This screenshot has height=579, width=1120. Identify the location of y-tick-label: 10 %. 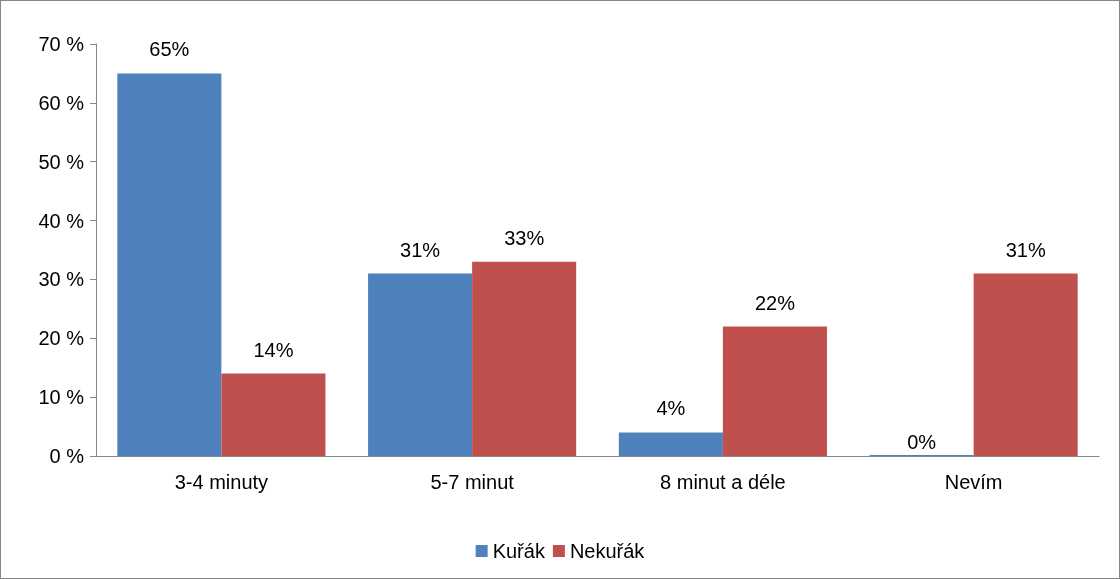
(61, 397).